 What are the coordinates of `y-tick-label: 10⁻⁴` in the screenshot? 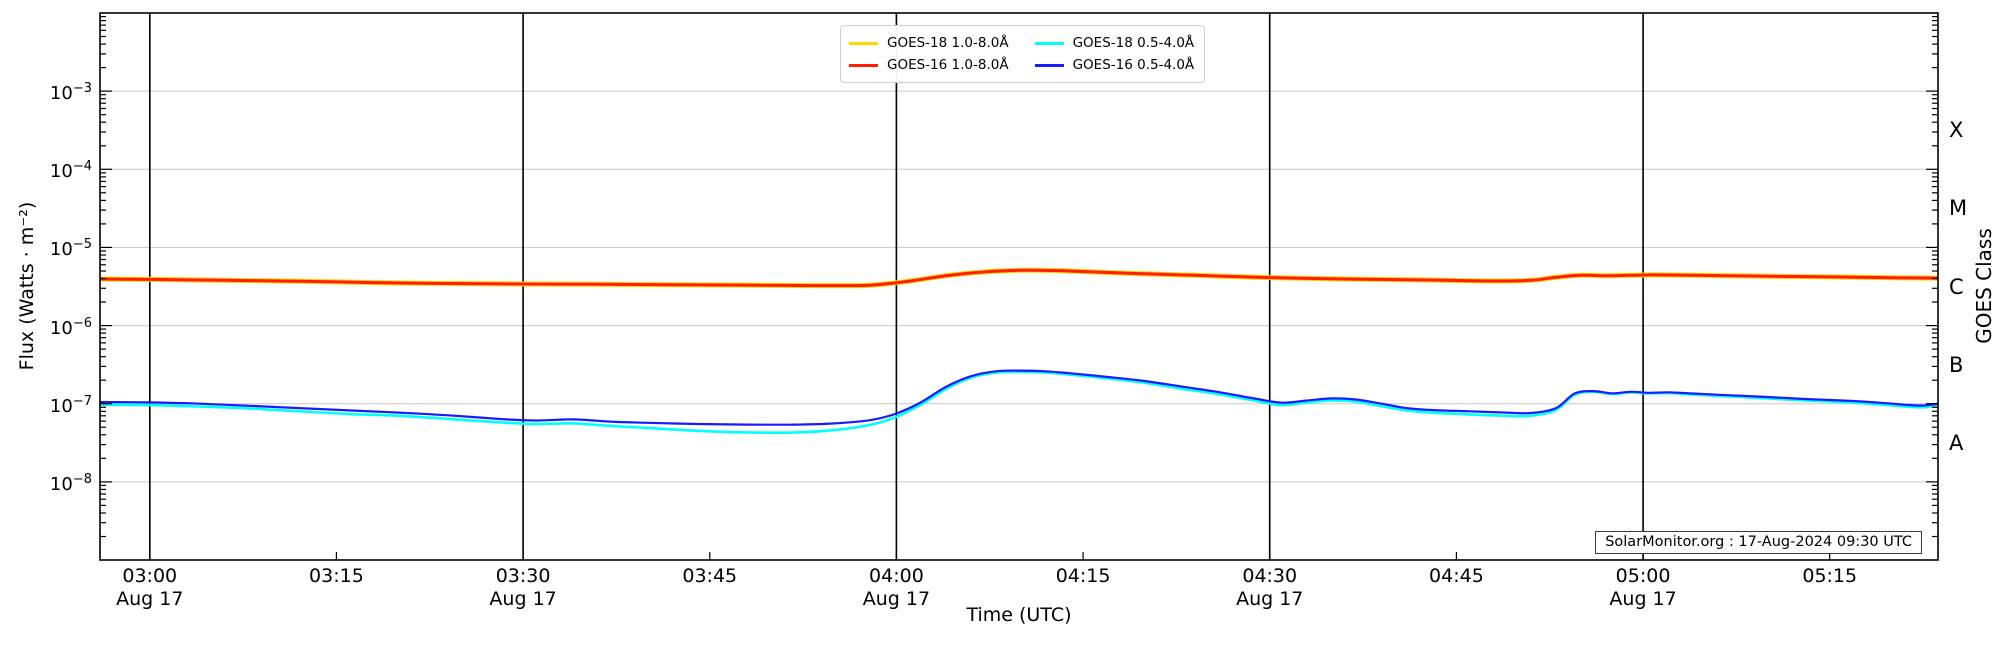 It's located at (70, 171).